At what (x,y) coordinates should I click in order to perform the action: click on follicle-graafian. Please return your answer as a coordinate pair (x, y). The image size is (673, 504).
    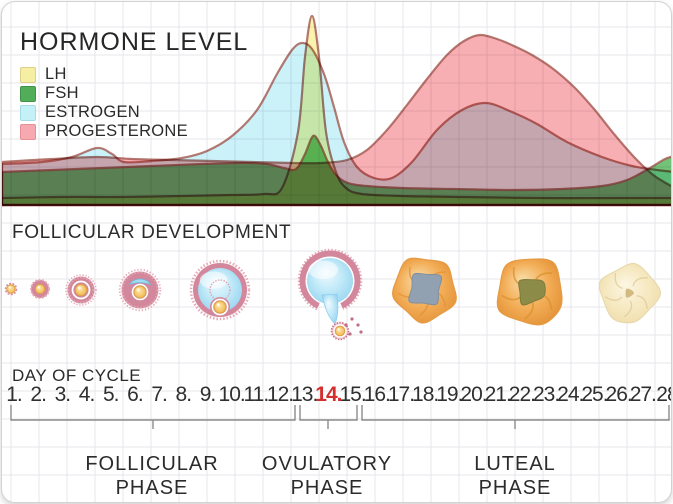
    Looking at the image, I should click on (220, 290).